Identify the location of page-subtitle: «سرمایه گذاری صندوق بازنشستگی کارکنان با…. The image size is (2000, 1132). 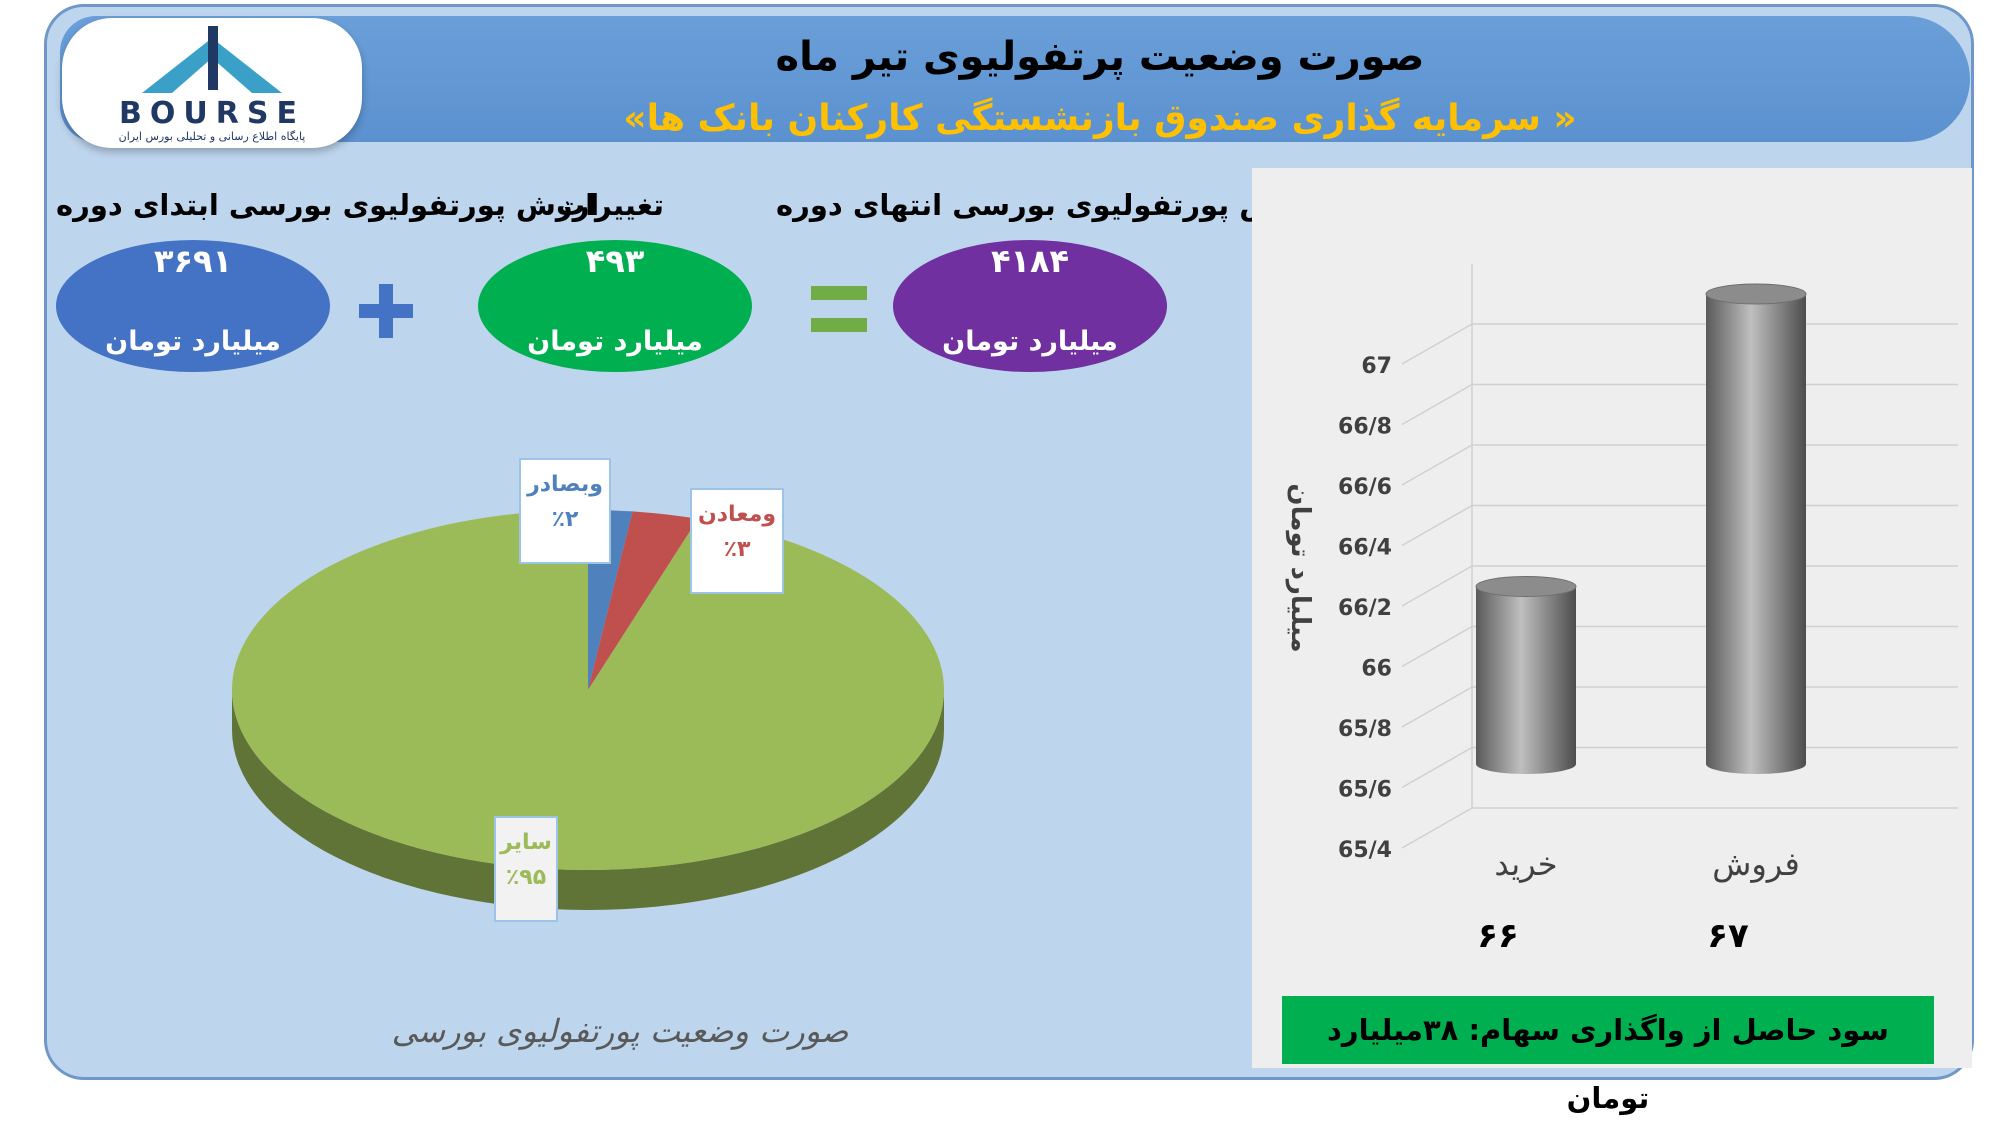
(1100, 118).